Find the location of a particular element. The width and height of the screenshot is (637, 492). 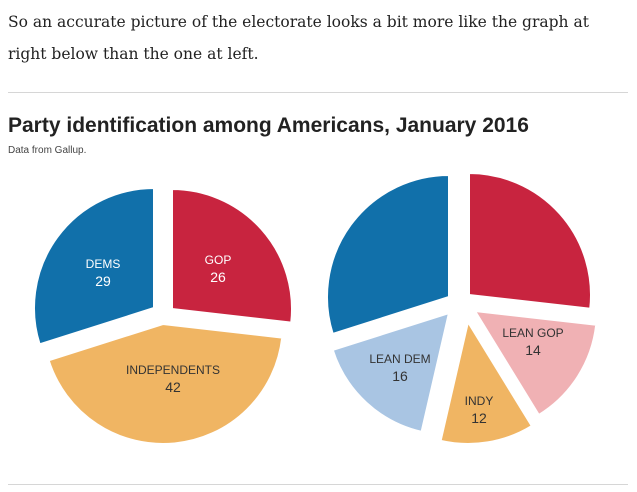

slice-label-gop: GOP is located at coordinates (218, 260).